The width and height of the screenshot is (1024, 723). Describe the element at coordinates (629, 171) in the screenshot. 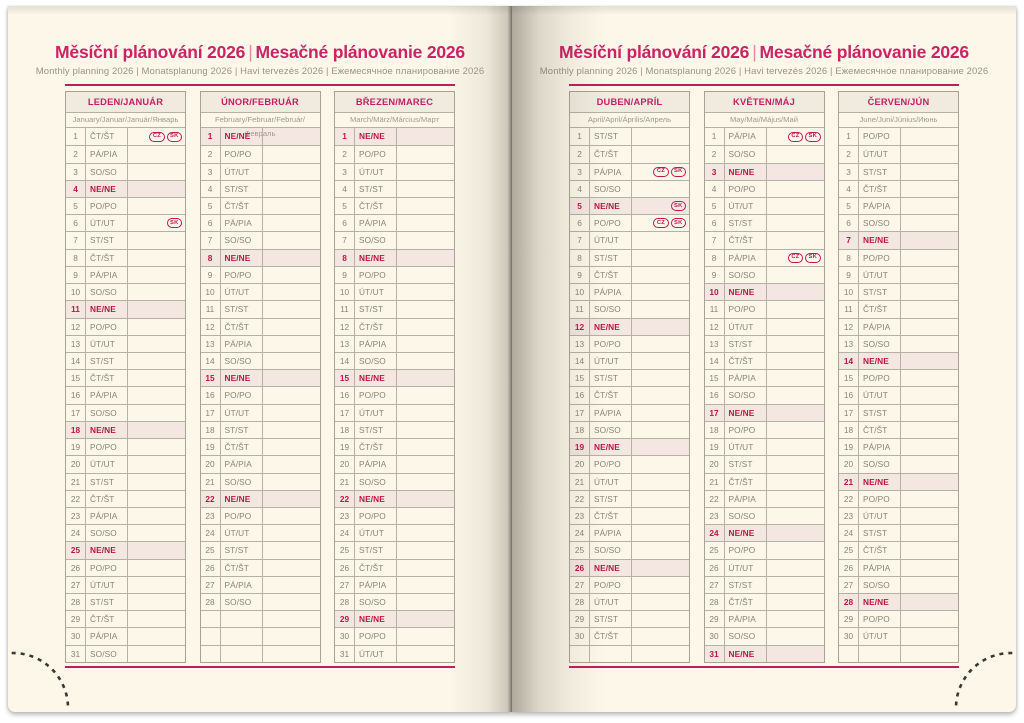

I see `day-row: 3 PÁ/PIA CZ SK` at that location.